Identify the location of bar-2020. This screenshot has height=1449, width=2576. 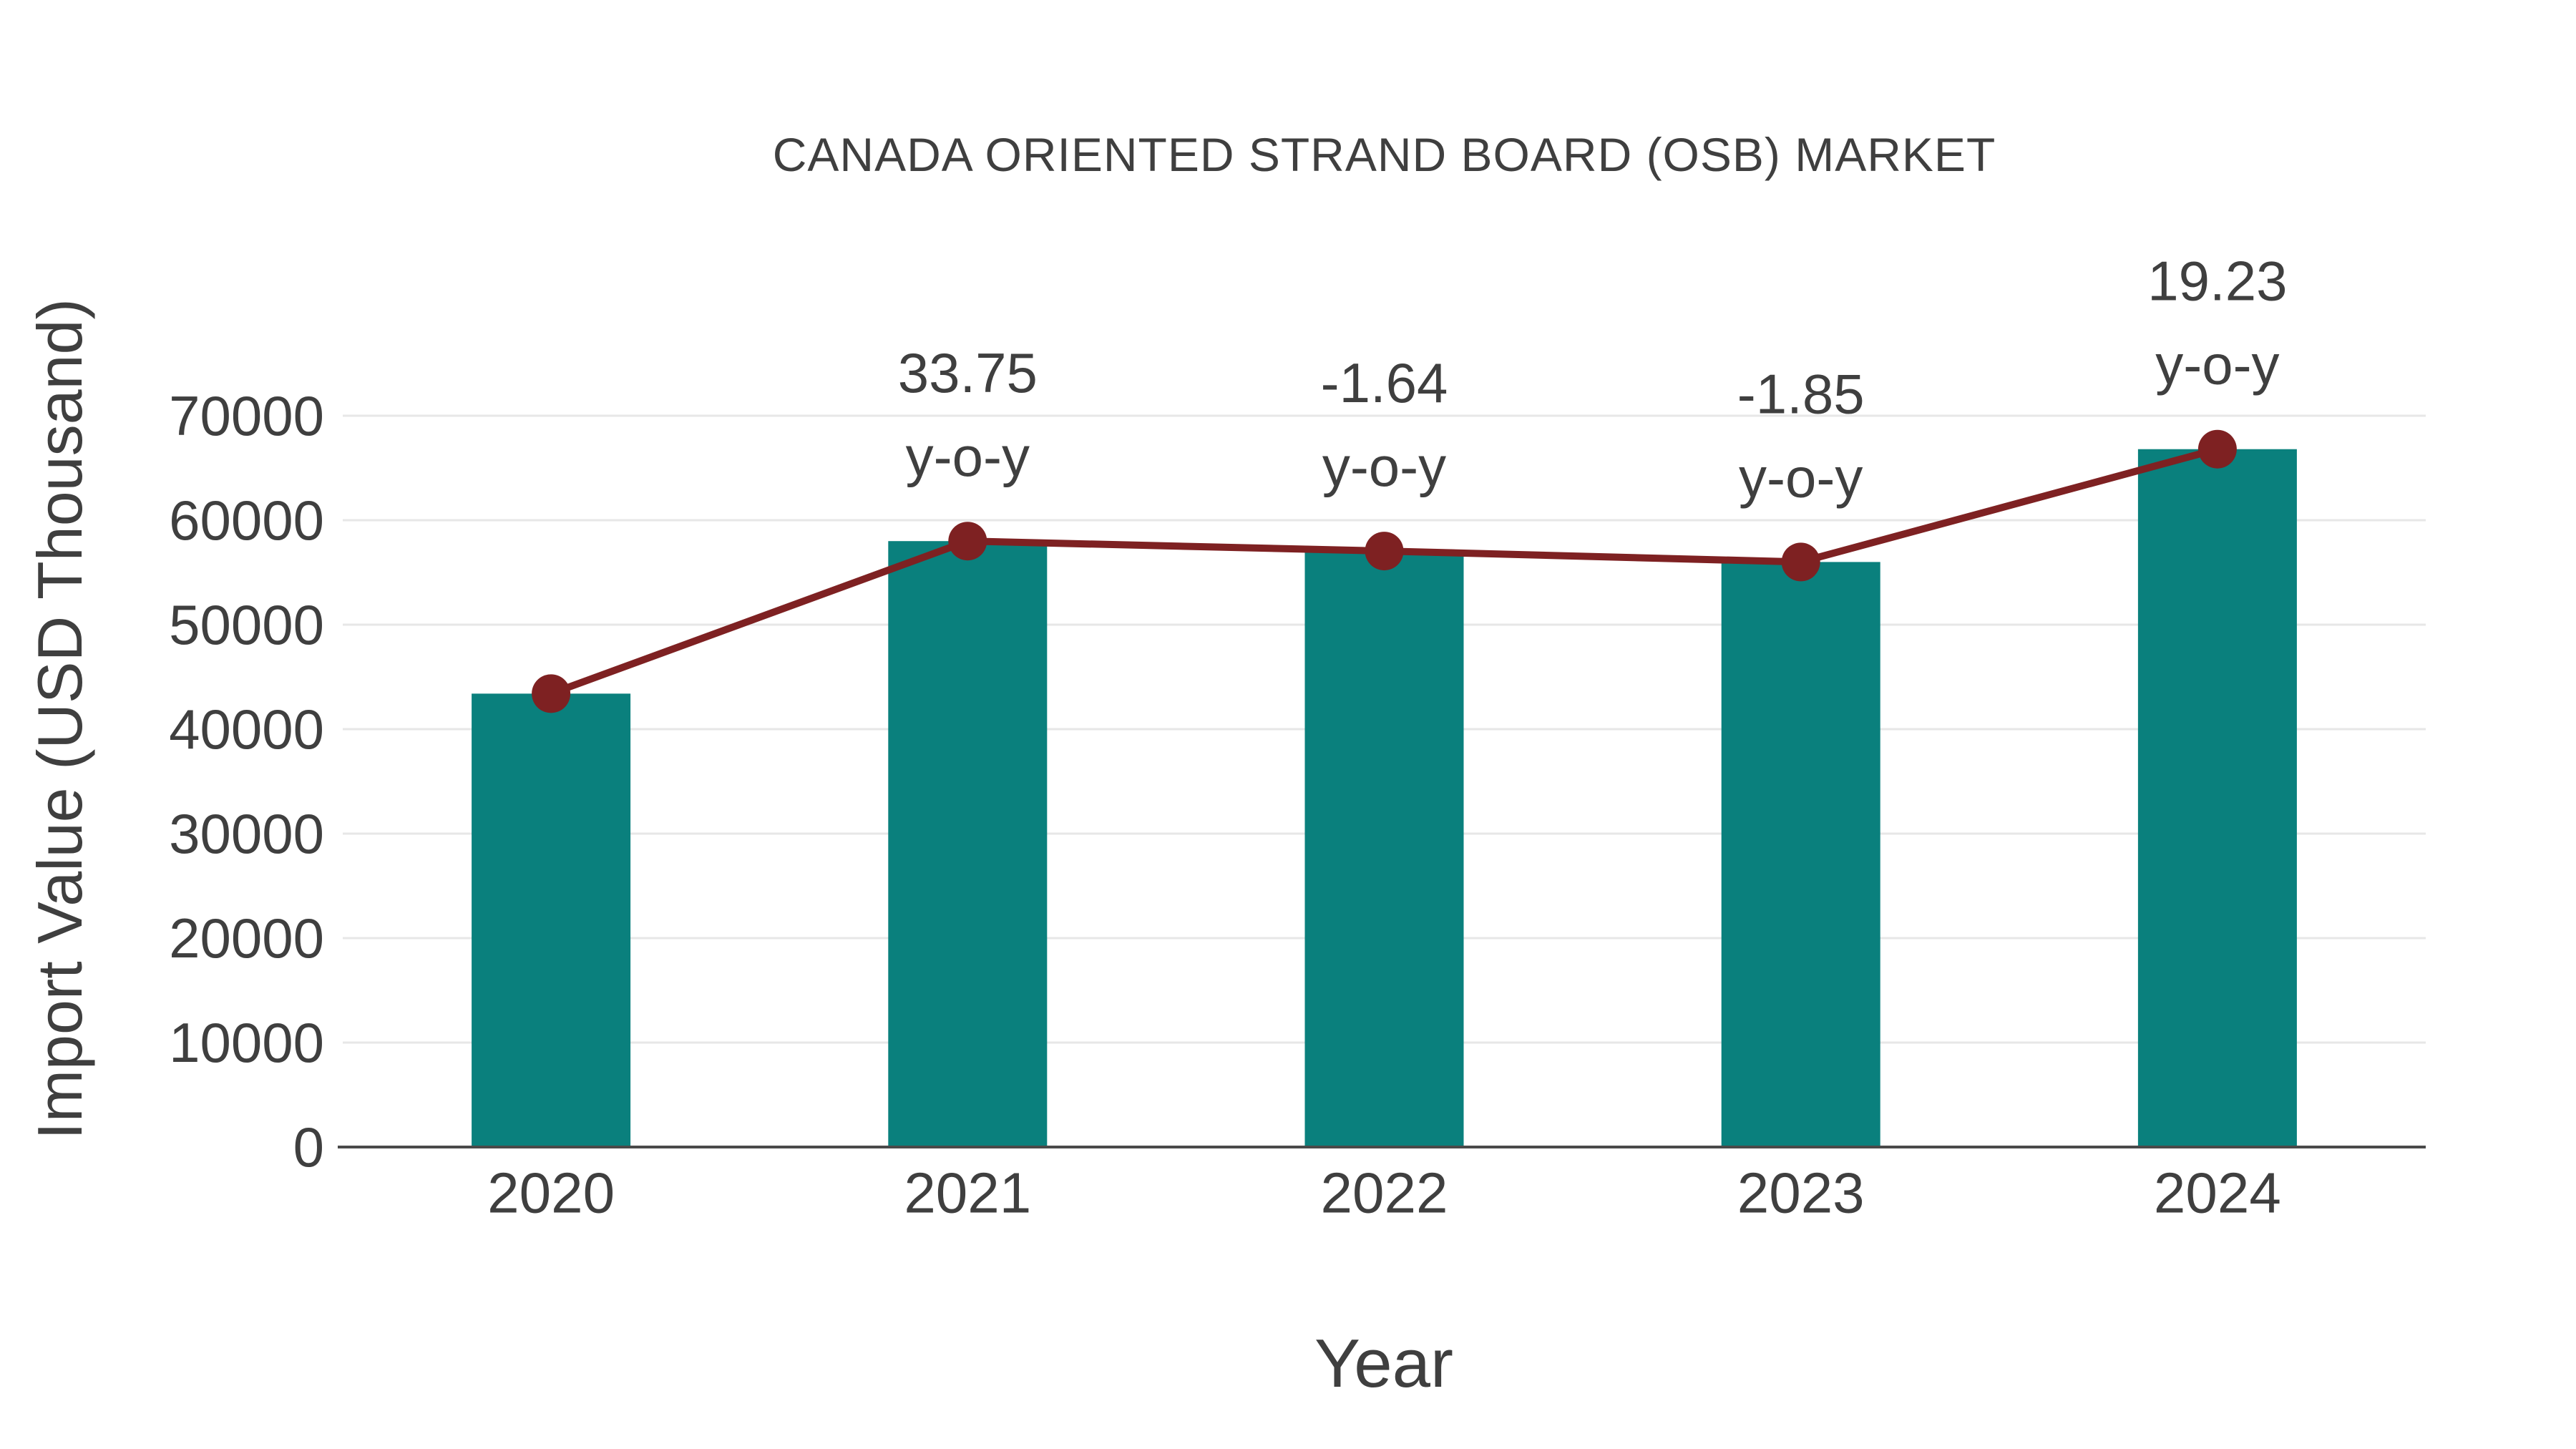
(551, 920).